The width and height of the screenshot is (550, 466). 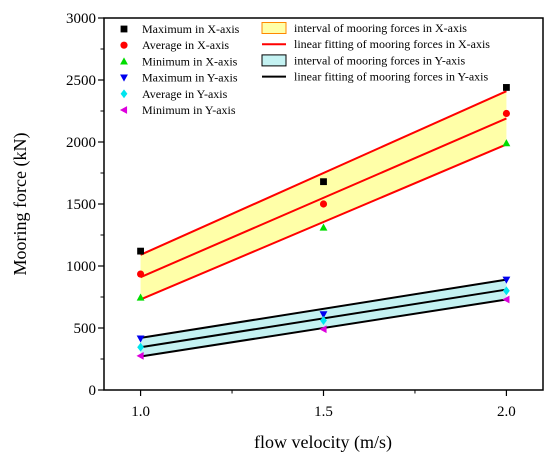 I want to click on x-tick-label-3: 2.0, so click(x=506, y=412).